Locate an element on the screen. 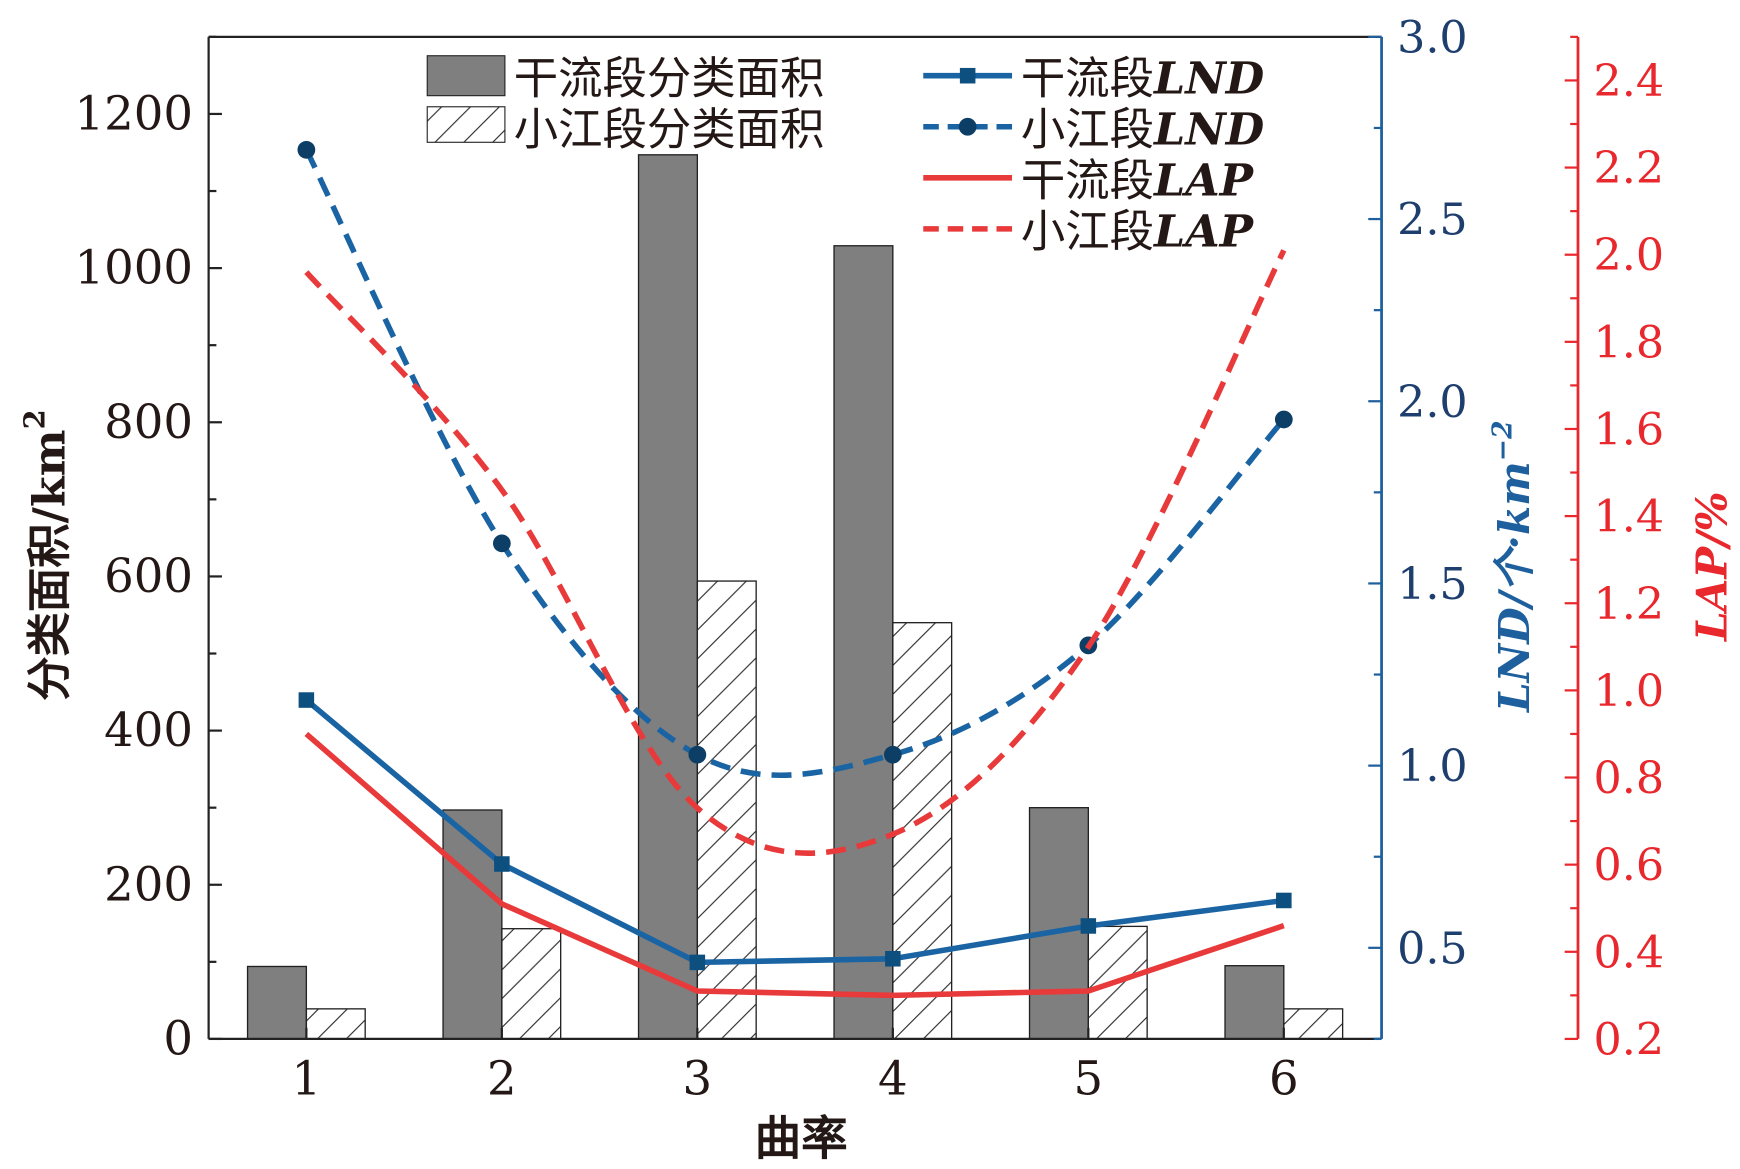  lap-tick-label: 2.0 is located at coordinates (1629, 255).